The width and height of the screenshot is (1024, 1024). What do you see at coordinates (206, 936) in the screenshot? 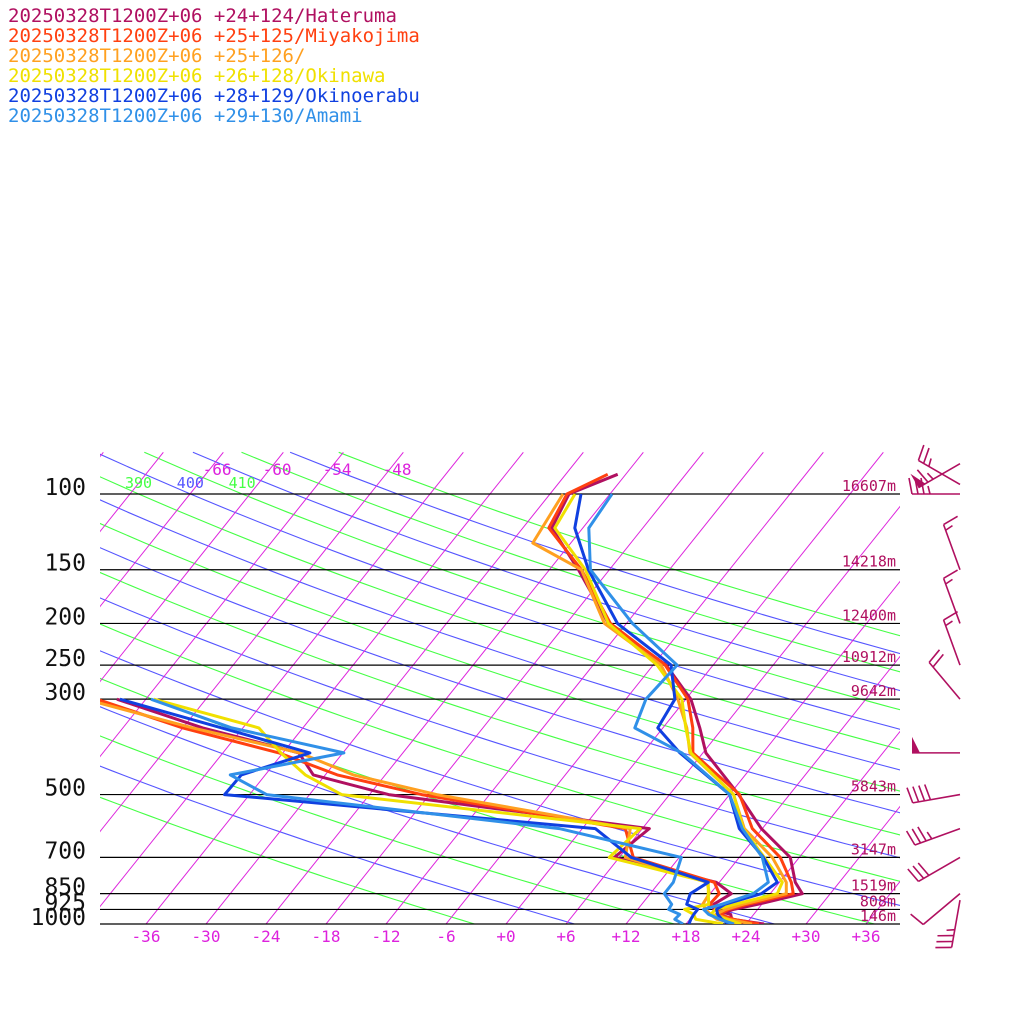
I see `temperature-tick-label: -30` at bounding box center [206, 936].